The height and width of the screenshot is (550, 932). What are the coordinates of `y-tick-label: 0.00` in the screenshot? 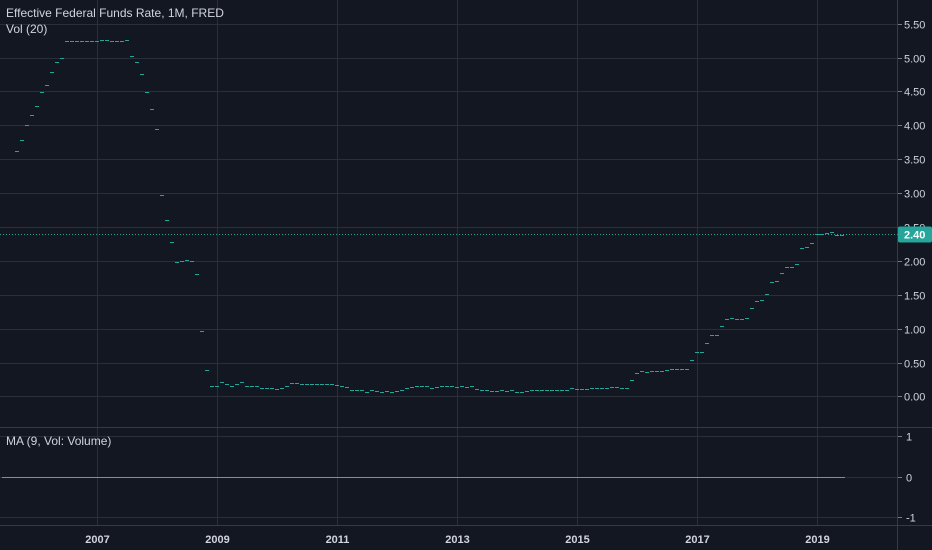 It's located at (914, 398).